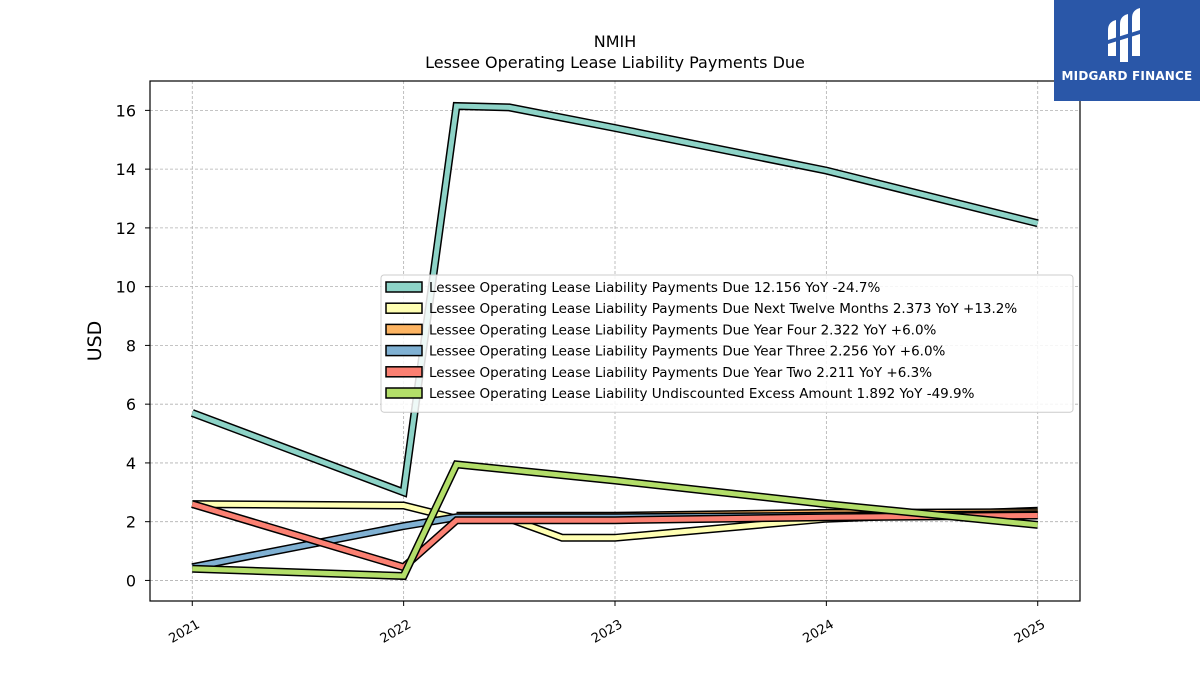 The height and width of the screenshot is (675, 1200). What do you see at coordinates (184, 632) in the screenshot?
I see `x-tick-label: 2021` at bounding box center [184, 632].